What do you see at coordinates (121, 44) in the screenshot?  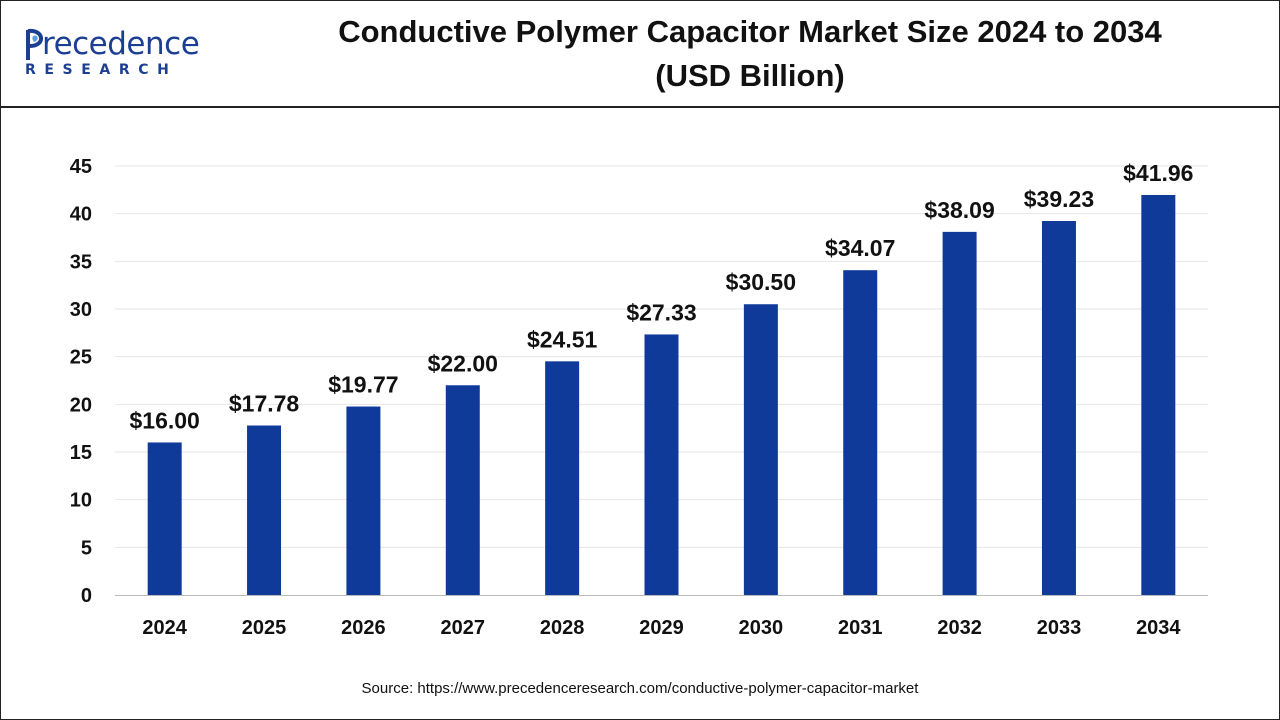 I see `logo-wordmark: recedence` at bounding box center [121, 44].